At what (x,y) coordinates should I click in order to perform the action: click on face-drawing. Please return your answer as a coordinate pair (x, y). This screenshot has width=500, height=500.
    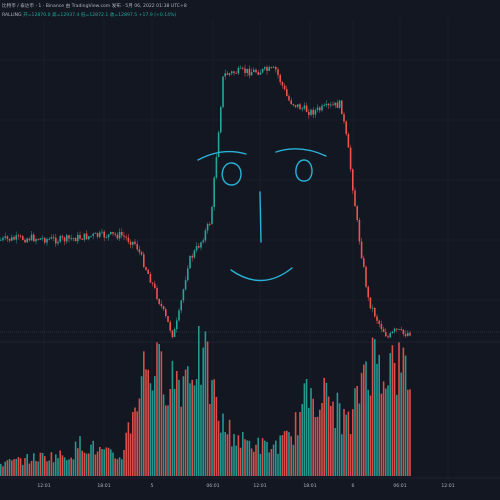
    Looking at the image, I should click on (262, 215).